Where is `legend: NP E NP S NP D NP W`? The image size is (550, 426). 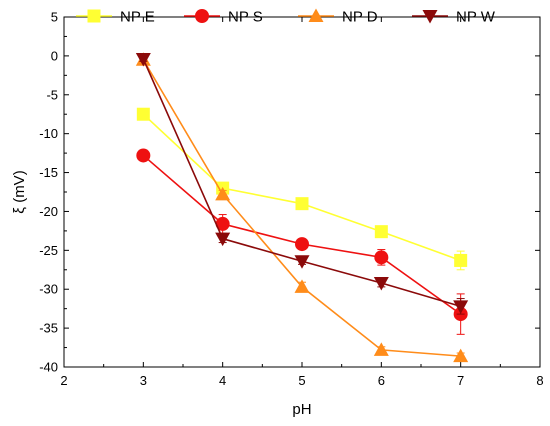 legend: NP E NP S NP D NP W is located at coordinates (286, 17).